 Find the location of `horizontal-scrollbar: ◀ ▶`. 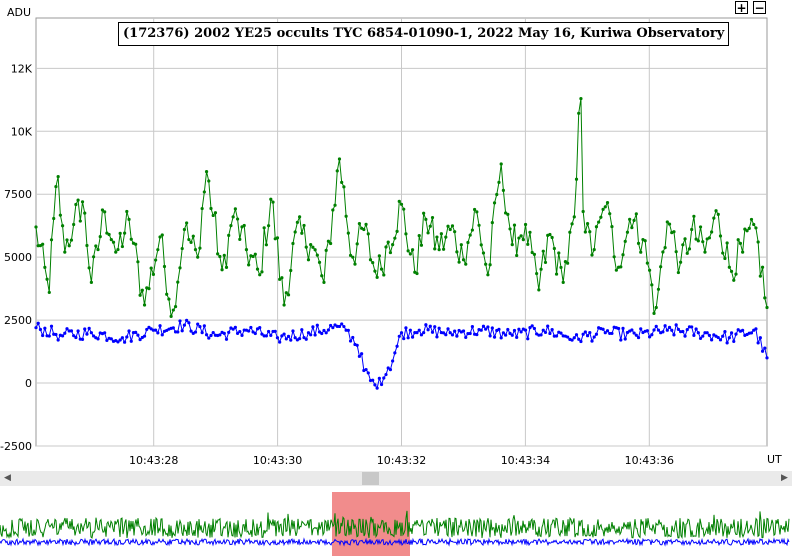

horizontal-scrollbar: ◀ ▶ is located at coordinates (396, 478).